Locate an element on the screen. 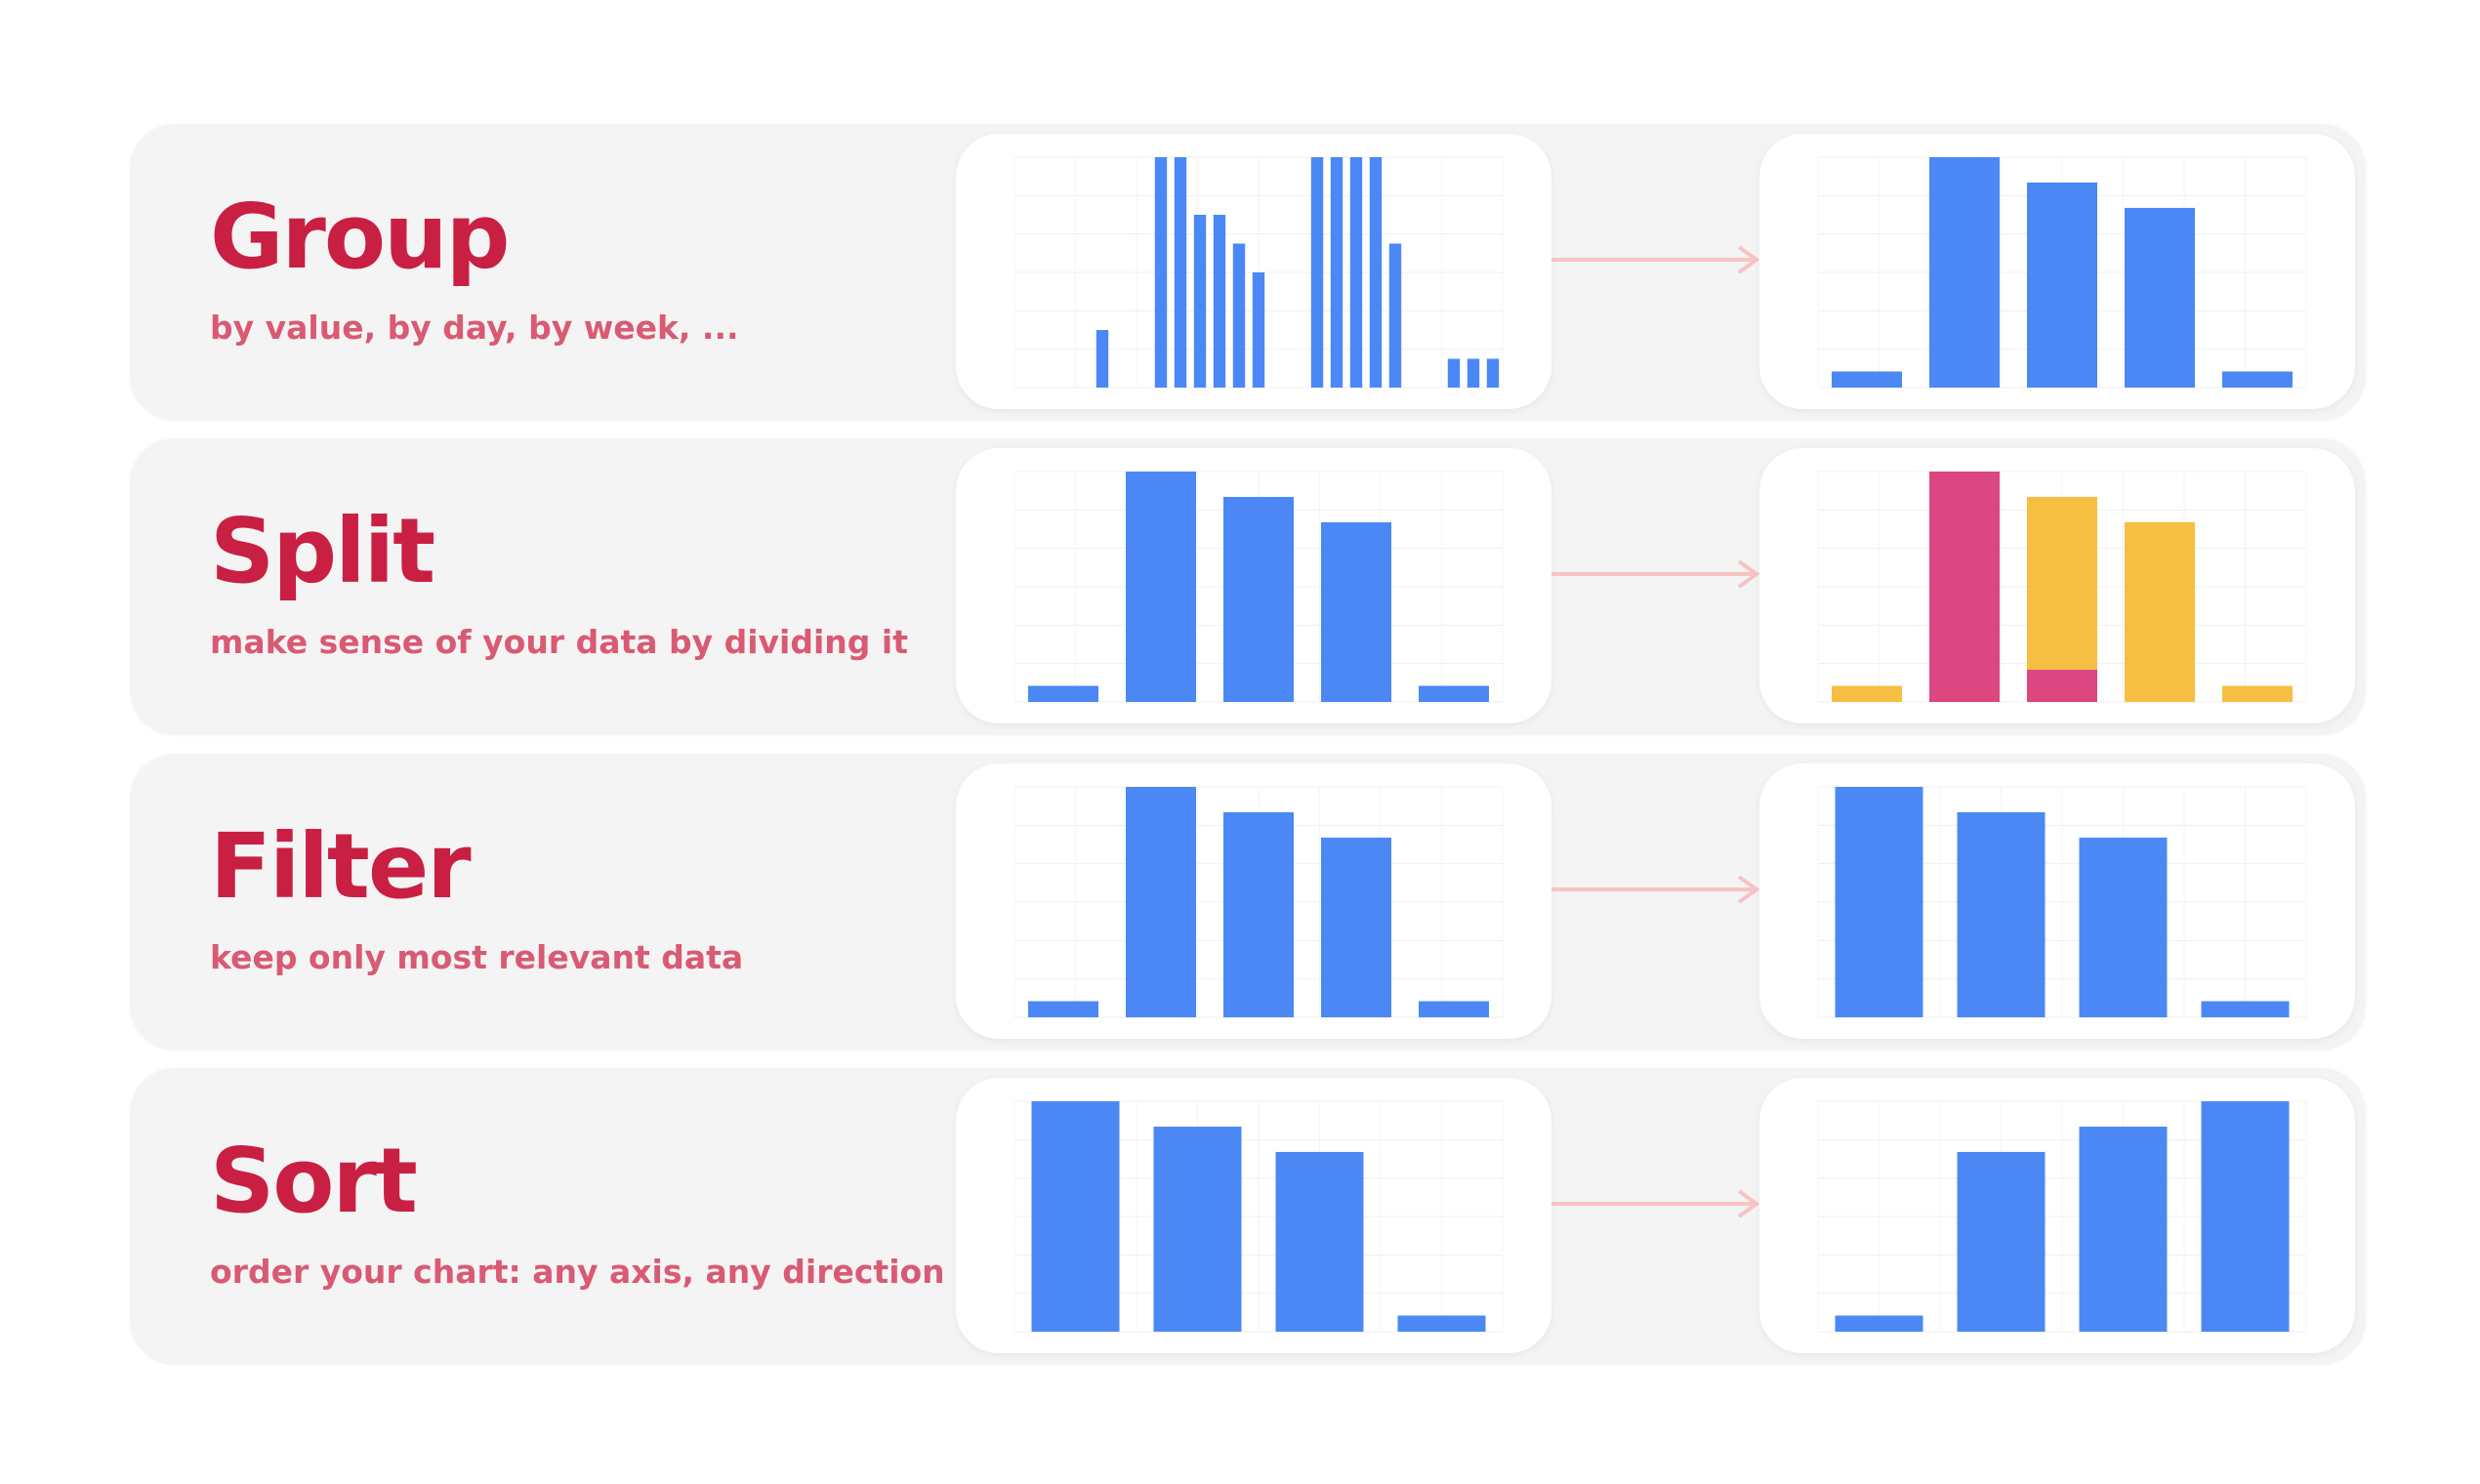 The height and width of the screenshot is (1484, 2480). chart-group-before is located at coordinates (1258, 273).